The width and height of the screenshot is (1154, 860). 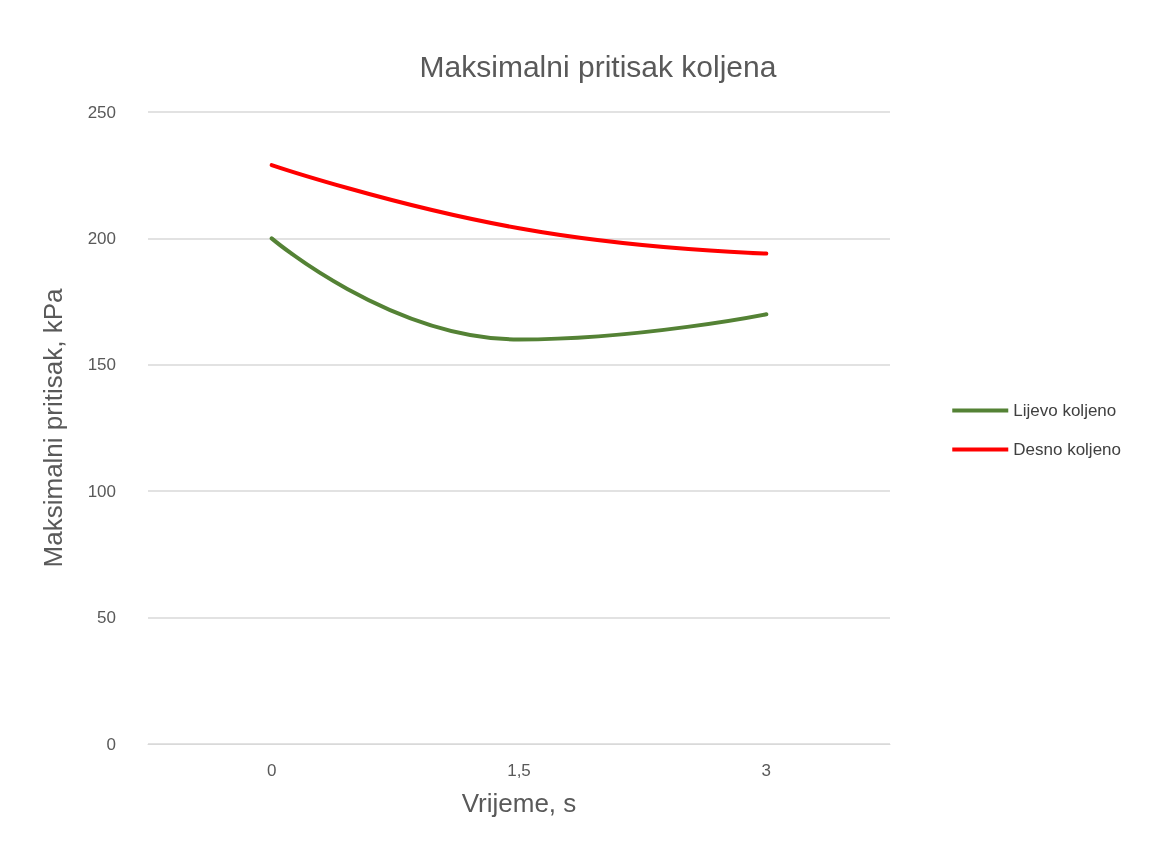 What do you see at coordinates (106, 618) in the screenshot?
I see `y-tick-label: 50` at bounding box center [106, 618].